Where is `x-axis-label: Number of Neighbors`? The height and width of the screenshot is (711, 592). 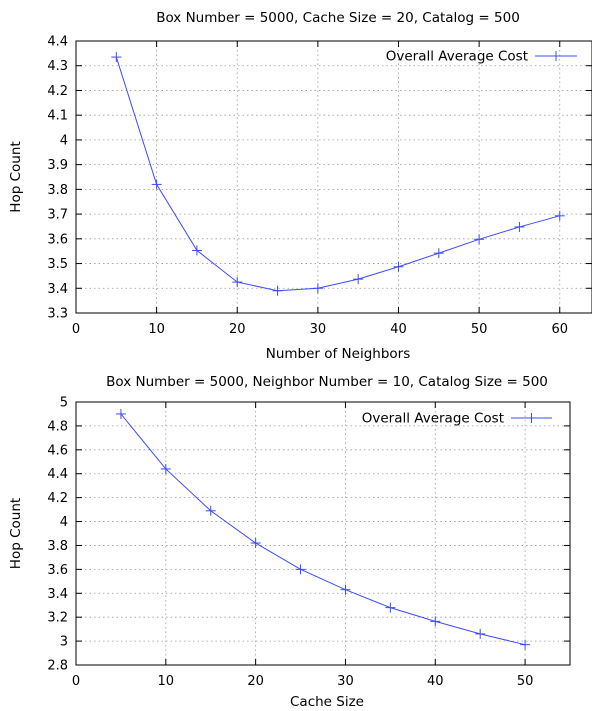
x-axis-label: Number of Neighbors is located at coordinates (338, 354).